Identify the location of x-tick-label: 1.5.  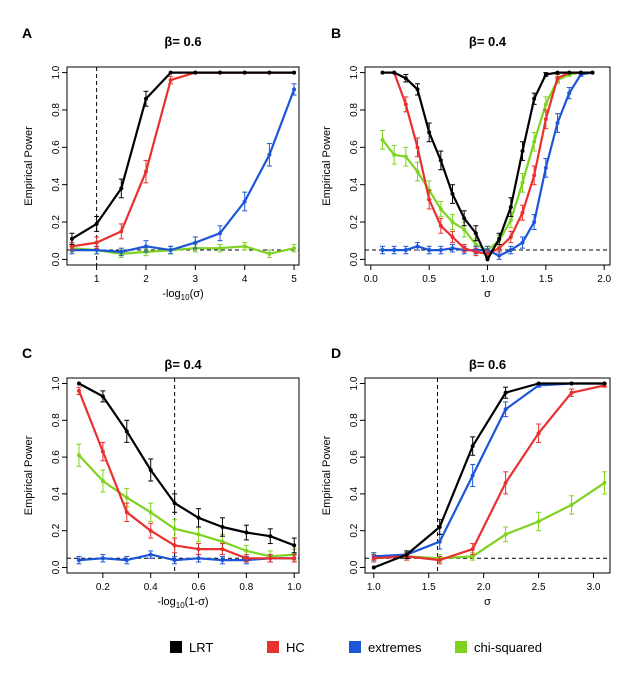
(429, 587).